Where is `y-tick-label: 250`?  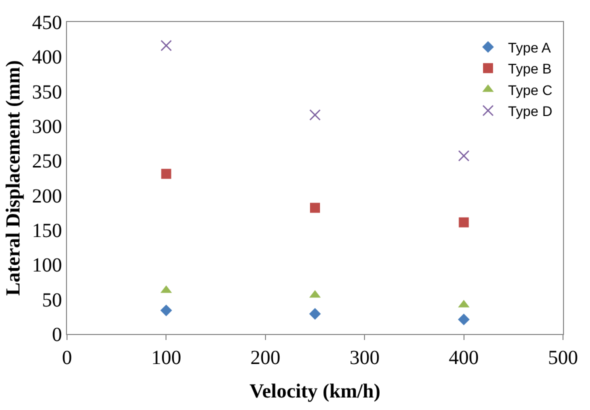
y-tick-label: 250 is located at coordinates (47, 161).